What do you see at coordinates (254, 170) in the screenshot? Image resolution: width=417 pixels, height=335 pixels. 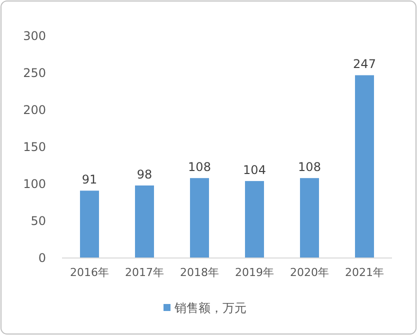 I see `data-label: 104` at bounding box center [254, 170].